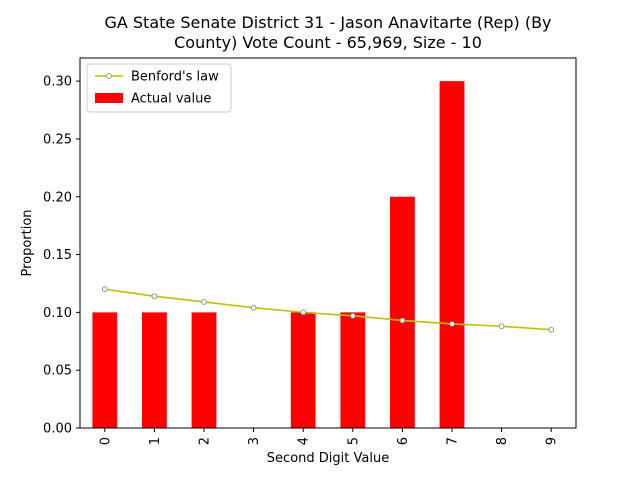  What do you see at coordinates (205, 441) in the screenshot?
I see `x-tick-label: 2` at bounding box center [205, 441].